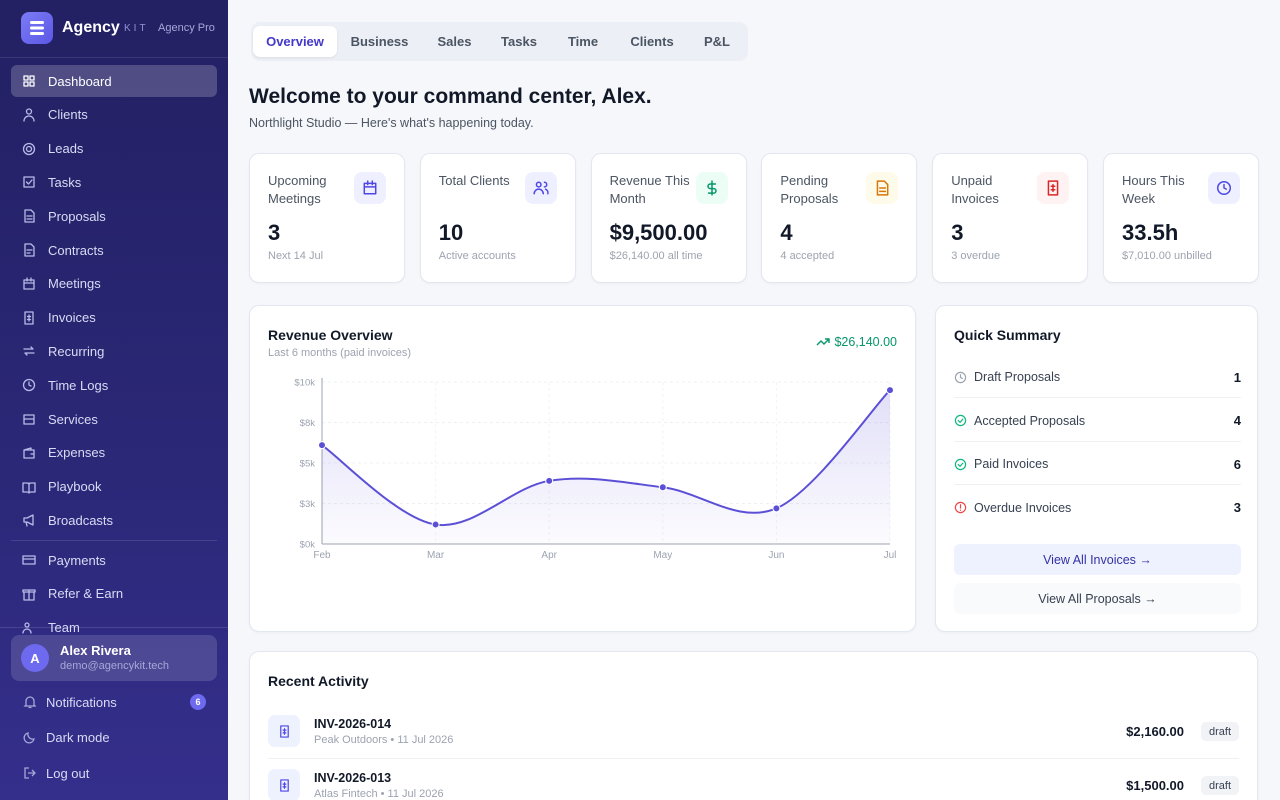  I want to click on summary-label: Accepted Proposals, so click(1030, 420).